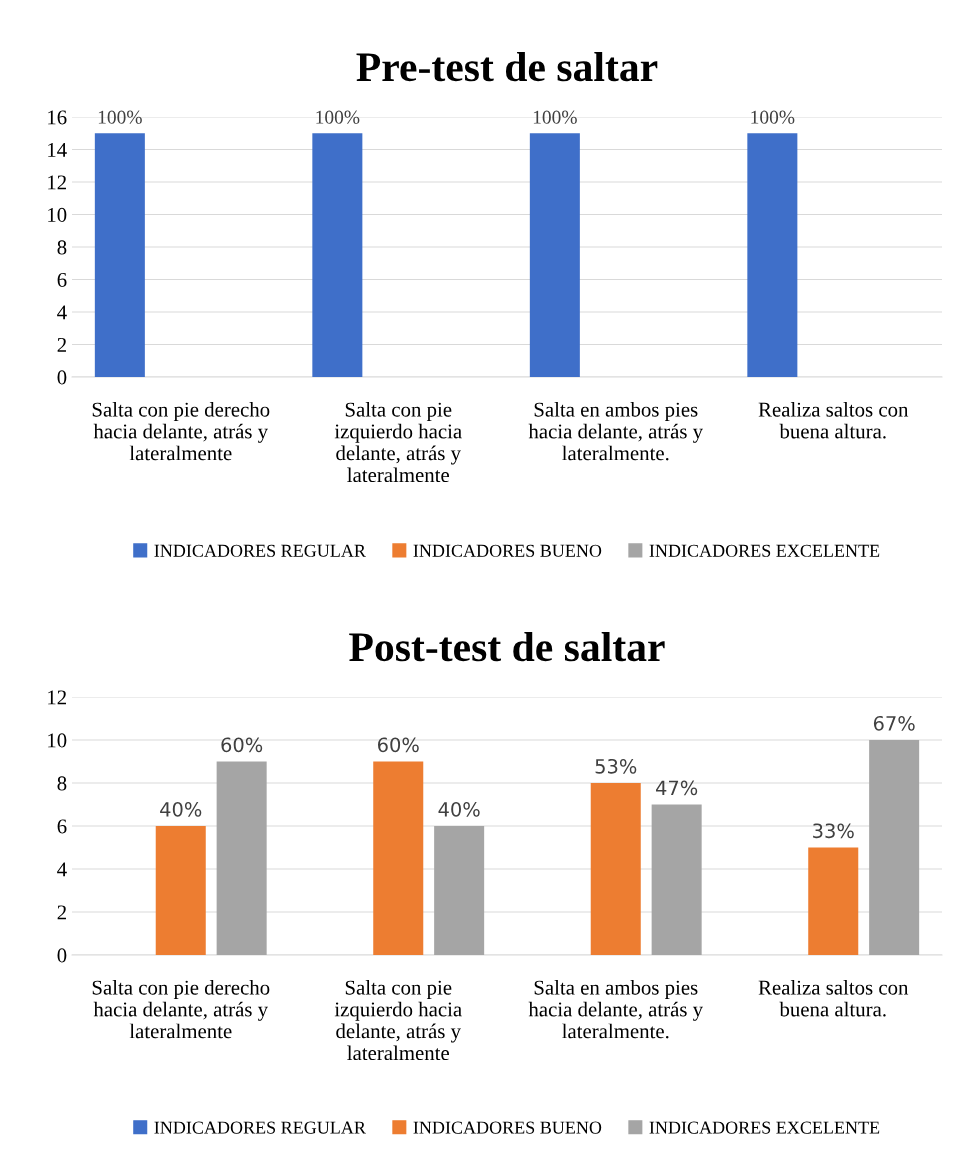 The height and width of the screenshot is (1158, 955). I want to click on annotation: 47%, so click(676, 788).